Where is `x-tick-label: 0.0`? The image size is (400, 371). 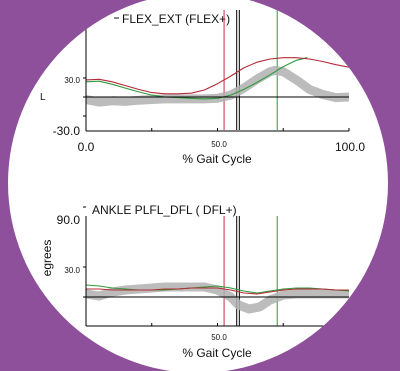
x-tick-label: 0.0 is located at coordinates (86, 147).